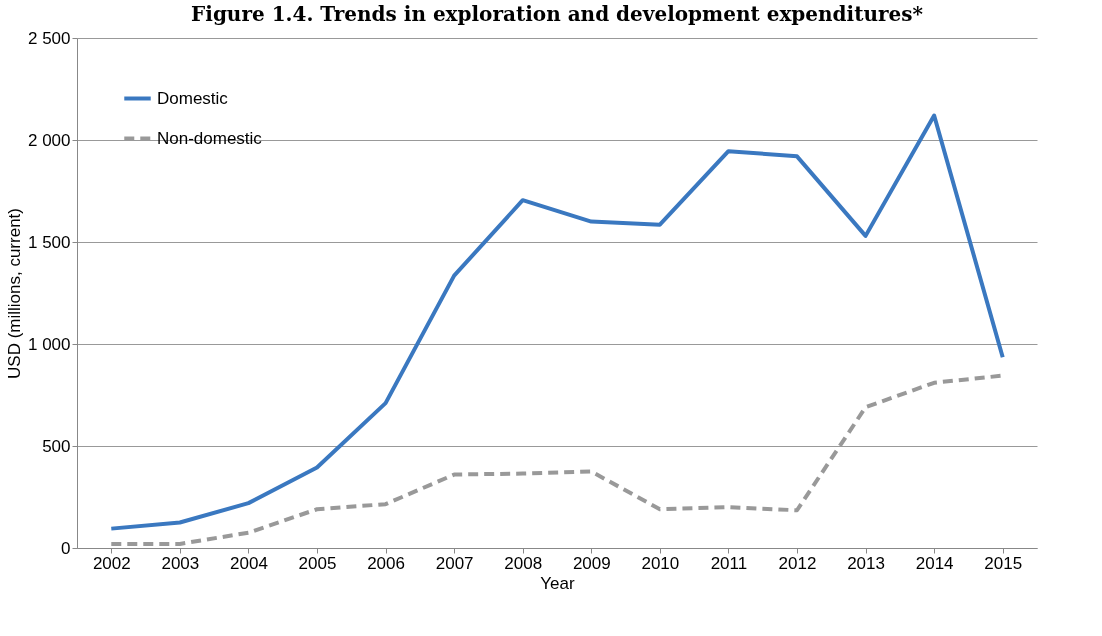 This screenshot has width=1102, height=636. I want to click on x-tick-label: 2008, so click(523, 563).